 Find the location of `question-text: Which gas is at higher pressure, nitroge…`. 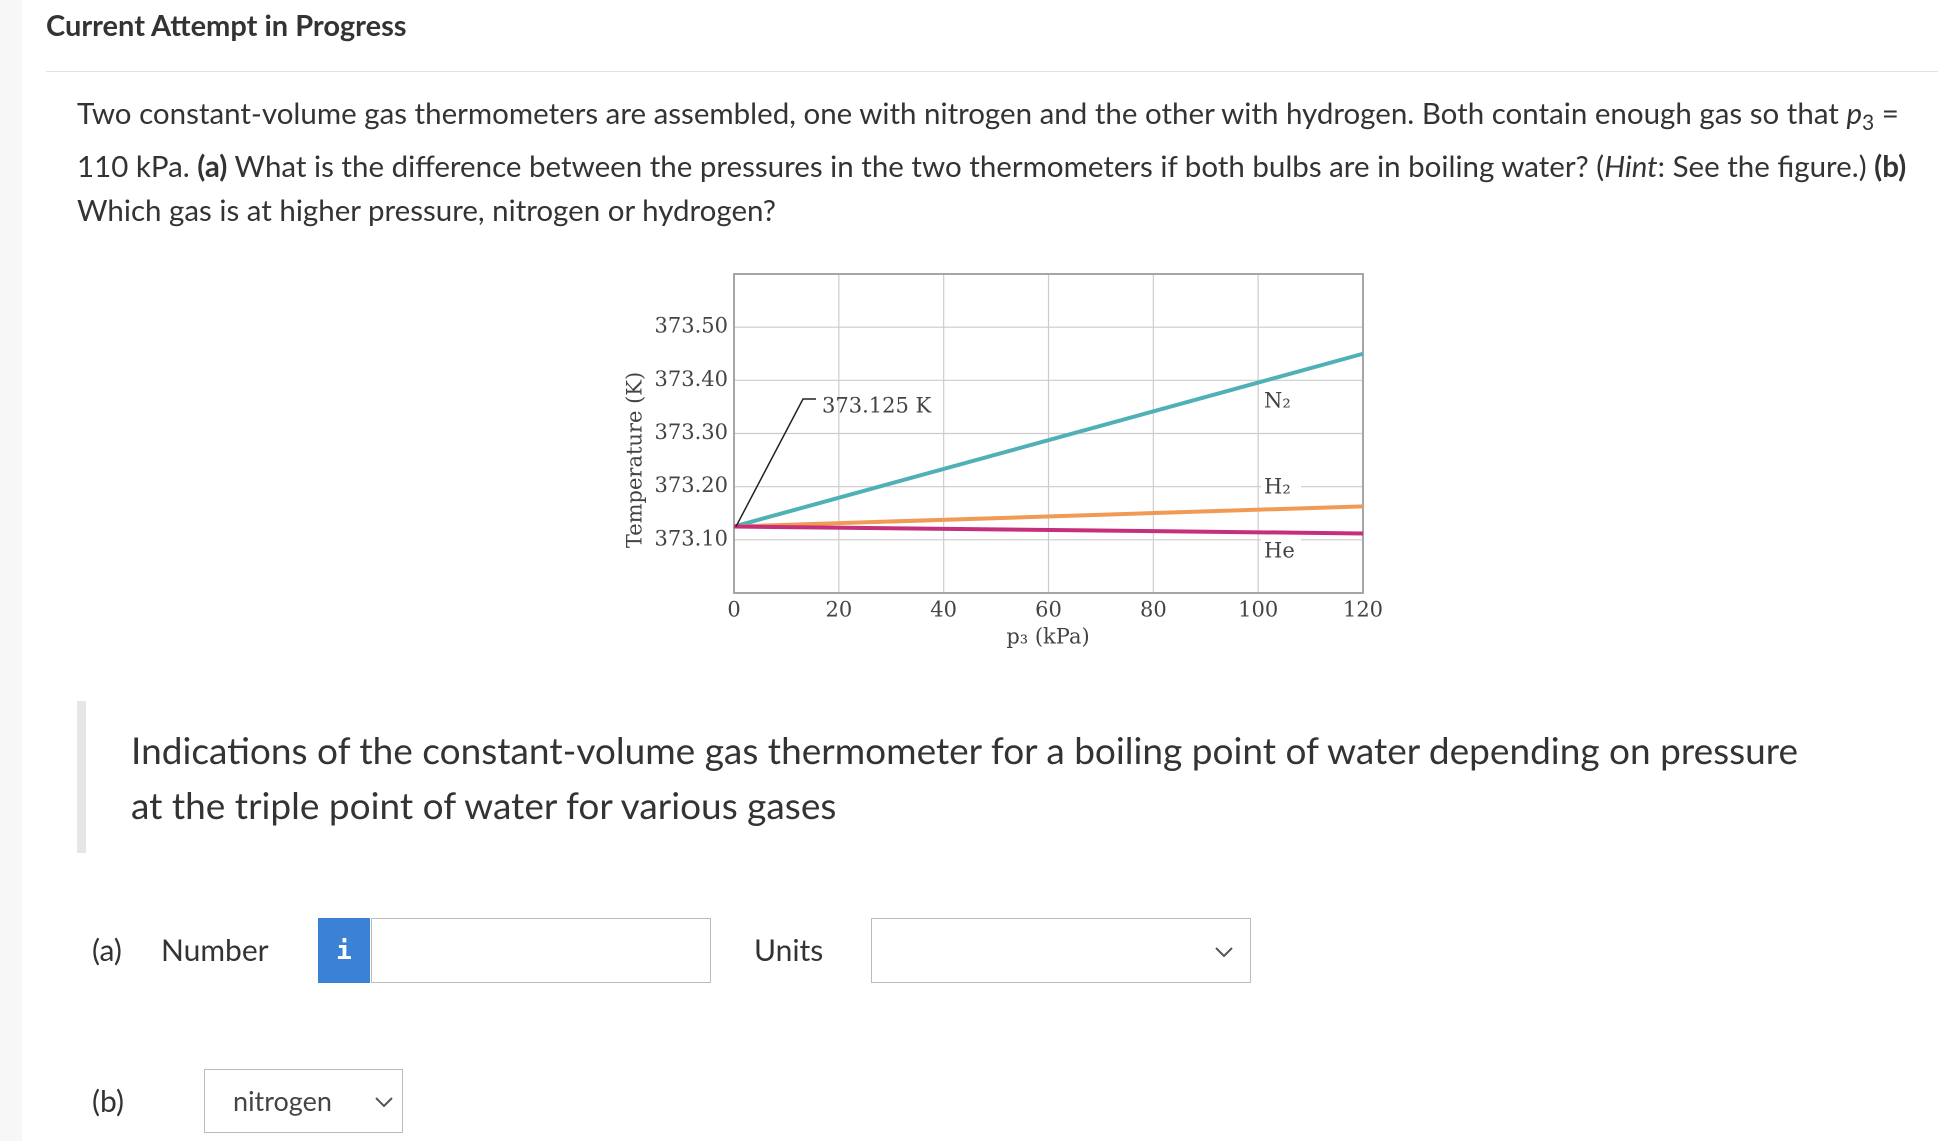

question-text: Which gas is at higher pressure, nitroge… is located at coordinates (427, 210).